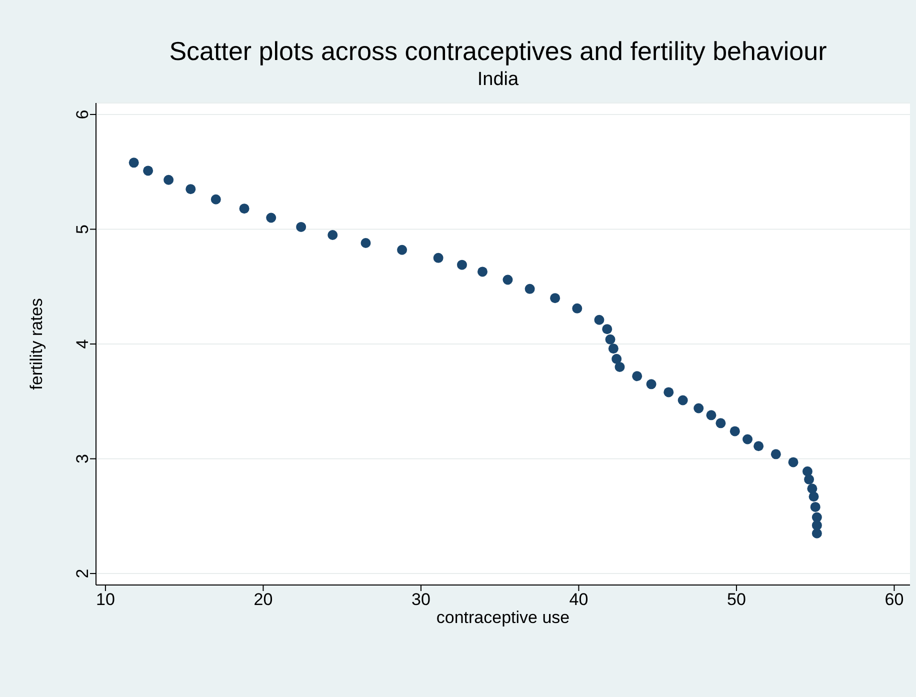 The image size is (916, 697). Describe the element at coordinates (894, 600) in the screenshot. I see `x-tick-label: 60` at that location.